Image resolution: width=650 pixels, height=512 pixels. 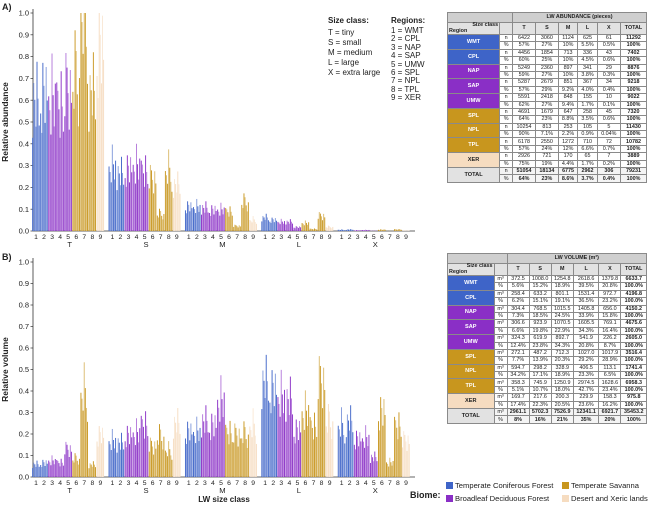 I want to click on value-cell: 258.4, so click(x=518, y=294).